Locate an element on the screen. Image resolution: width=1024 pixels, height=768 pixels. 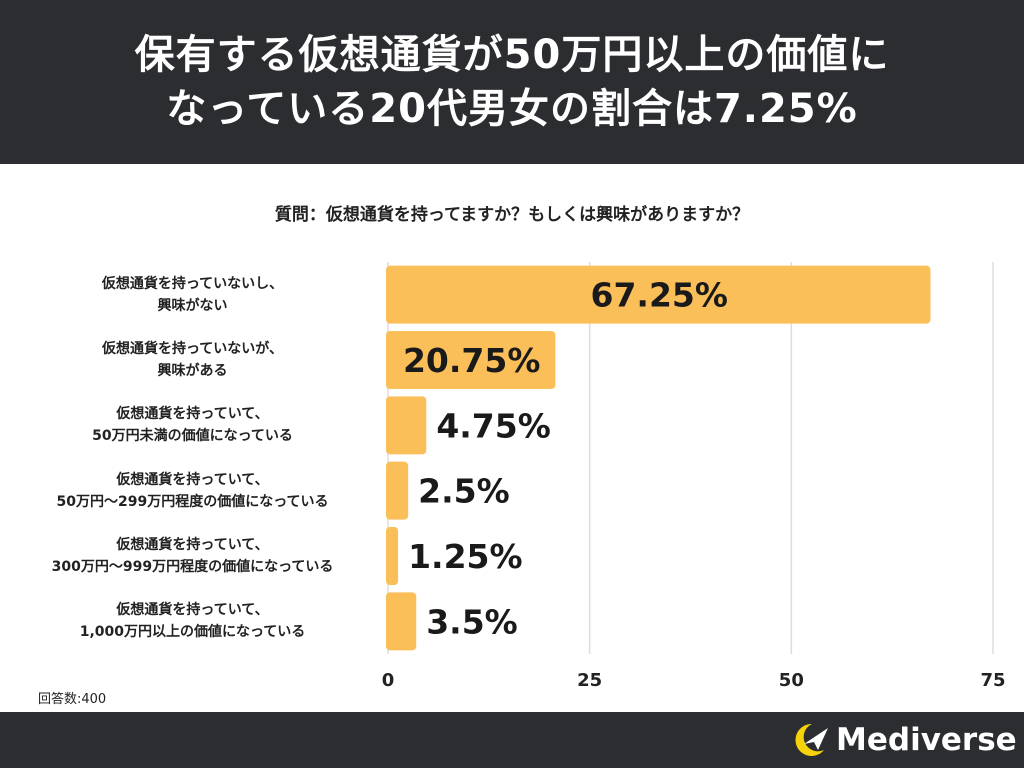
crescent-plane-icon is located at coordinates (811, 739).